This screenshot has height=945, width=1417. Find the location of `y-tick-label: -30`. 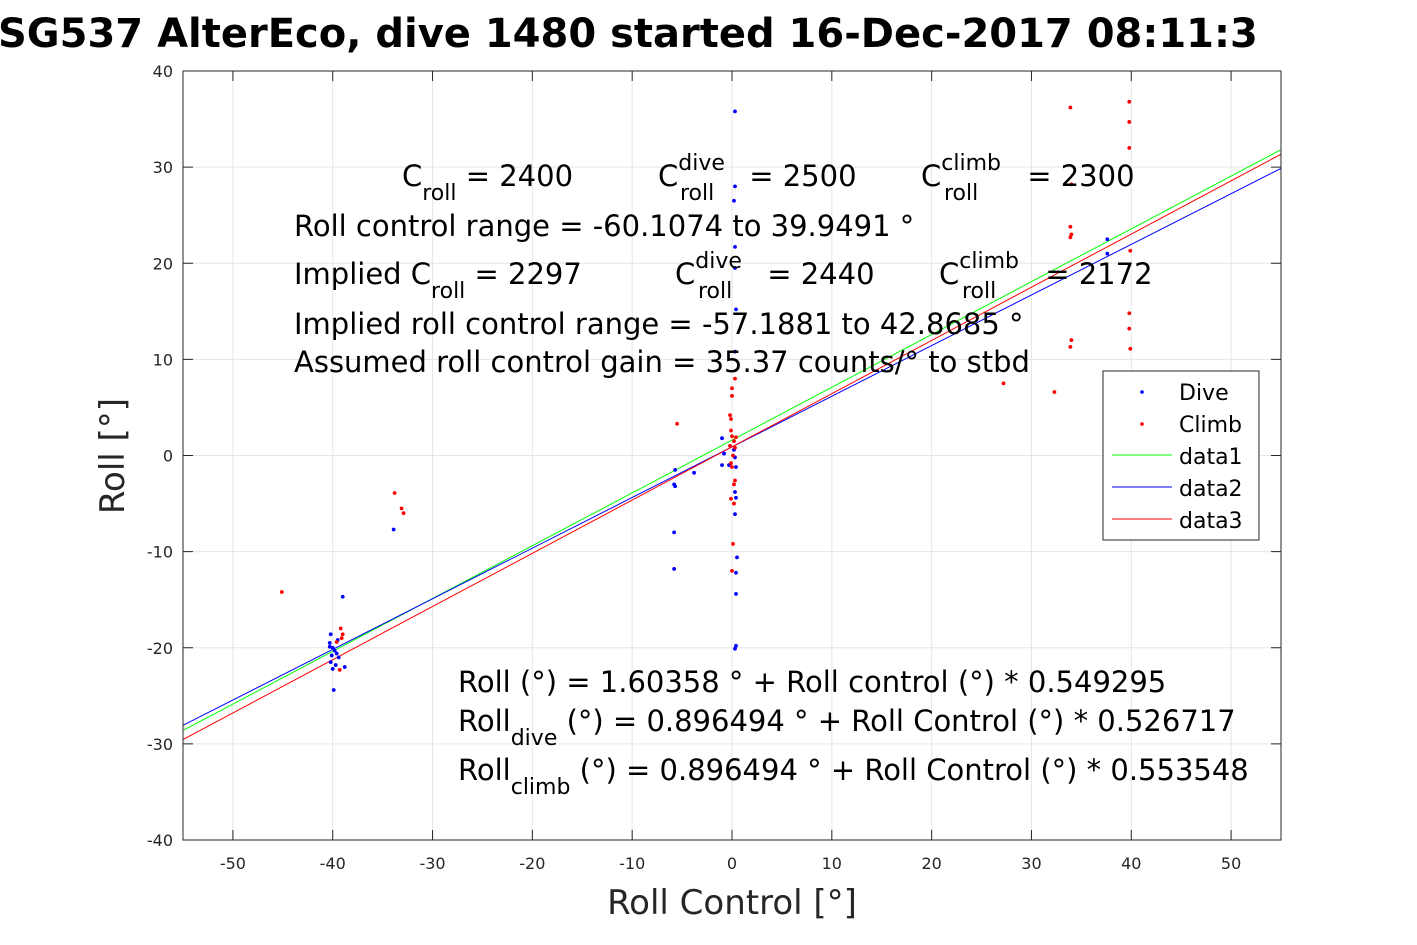

y-tick-label: -30 is located at coordinates (160, 744).